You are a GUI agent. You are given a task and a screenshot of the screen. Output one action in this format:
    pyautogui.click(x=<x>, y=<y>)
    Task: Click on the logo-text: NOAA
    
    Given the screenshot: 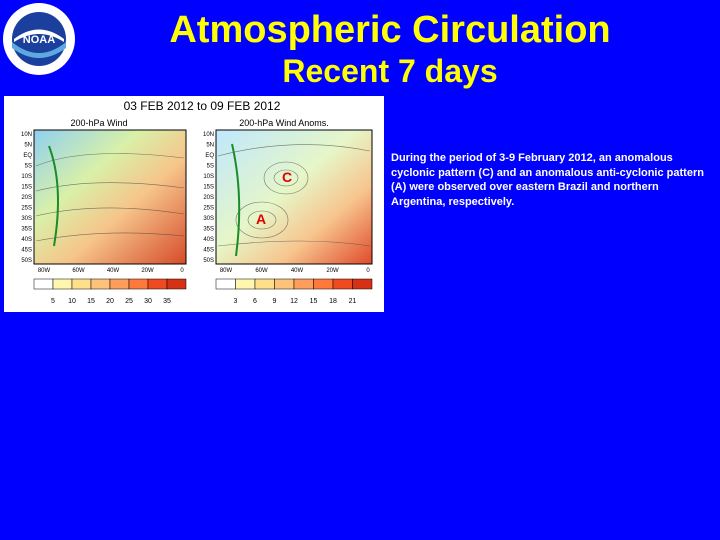 What is the action you would take?
    pyautogui.click(x=39, y=40)
    